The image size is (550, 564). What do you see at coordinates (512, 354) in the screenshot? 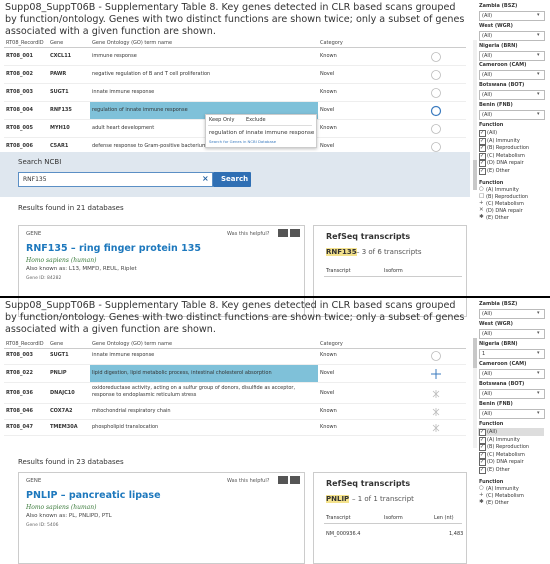
I see `filter-dropdown: 1 ▾` at bounding box center [512, 354].